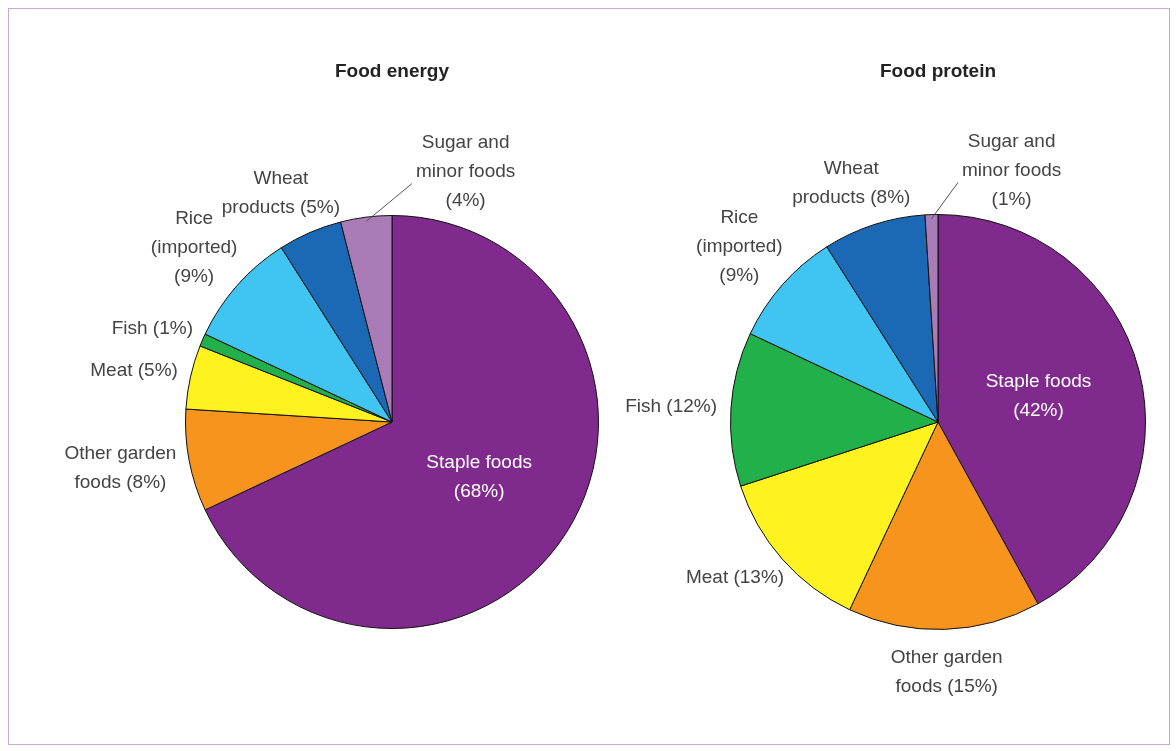  What do you see at coordinates (671, 406) in the screenshot?
I see `slice-label: Fish (12%)` at bounding box center [671, 406].